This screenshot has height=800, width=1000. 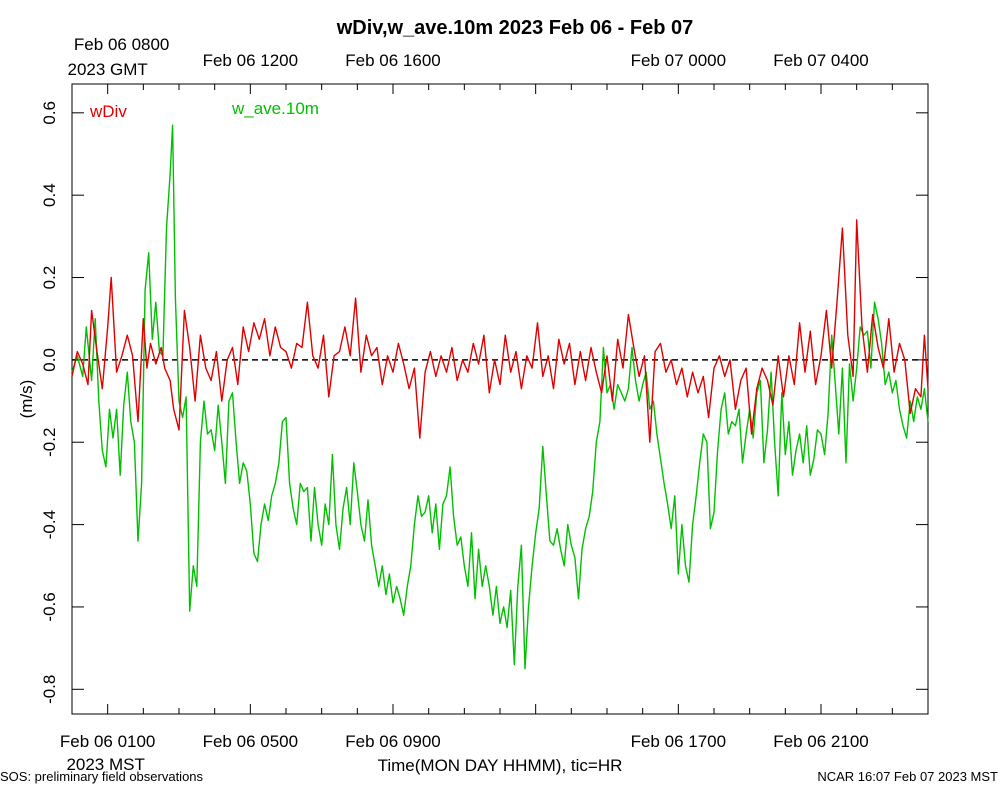 I want to click on x-top-tick-label: Feb 06 0800, so click(x=121, y=44).